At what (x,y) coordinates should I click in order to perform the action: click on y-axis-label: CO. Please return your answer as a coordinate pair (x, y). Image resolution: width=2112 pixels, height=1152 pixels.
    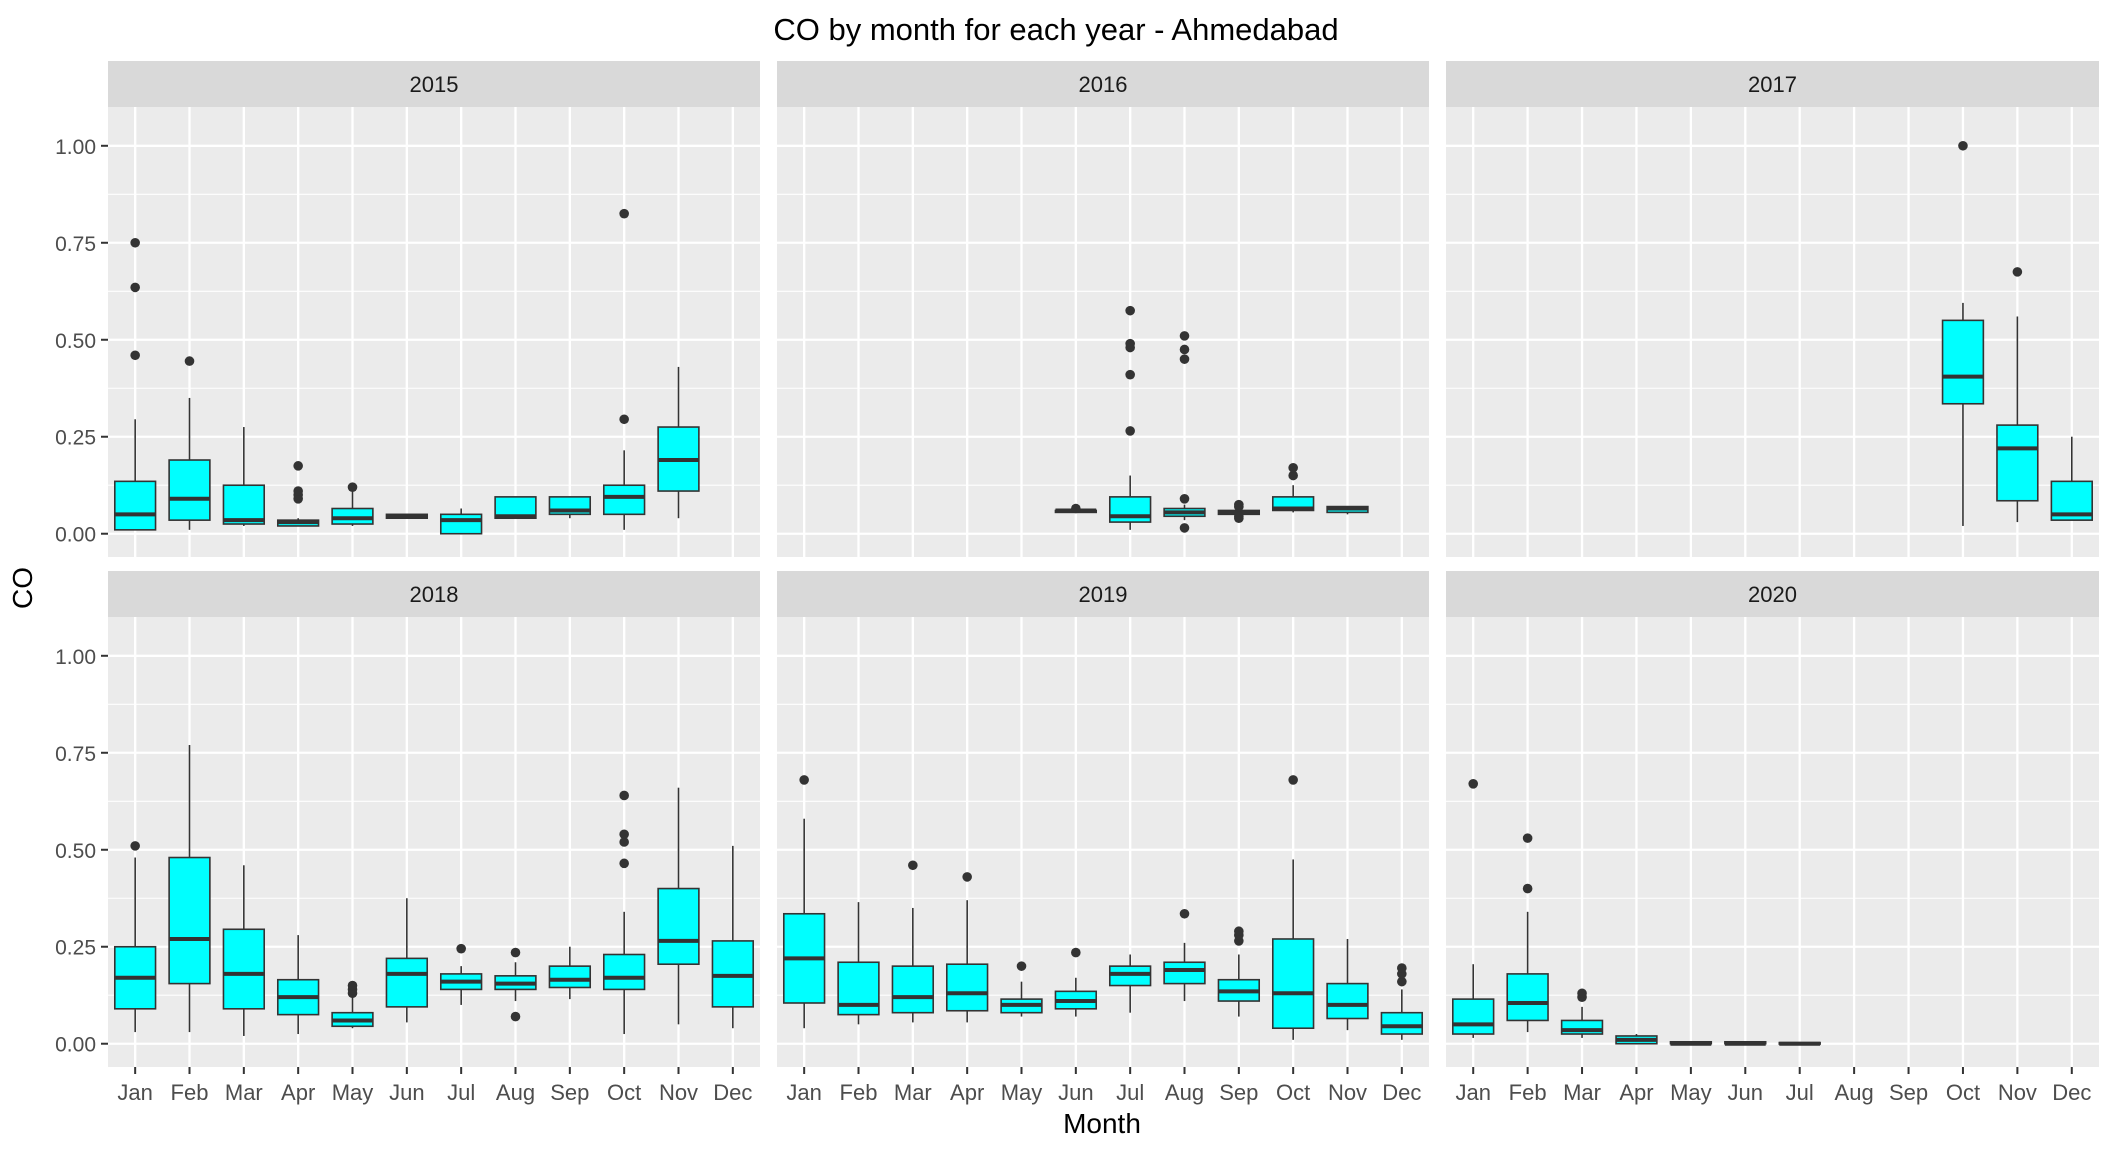
    Looking at the image, I should click on (22, 588).